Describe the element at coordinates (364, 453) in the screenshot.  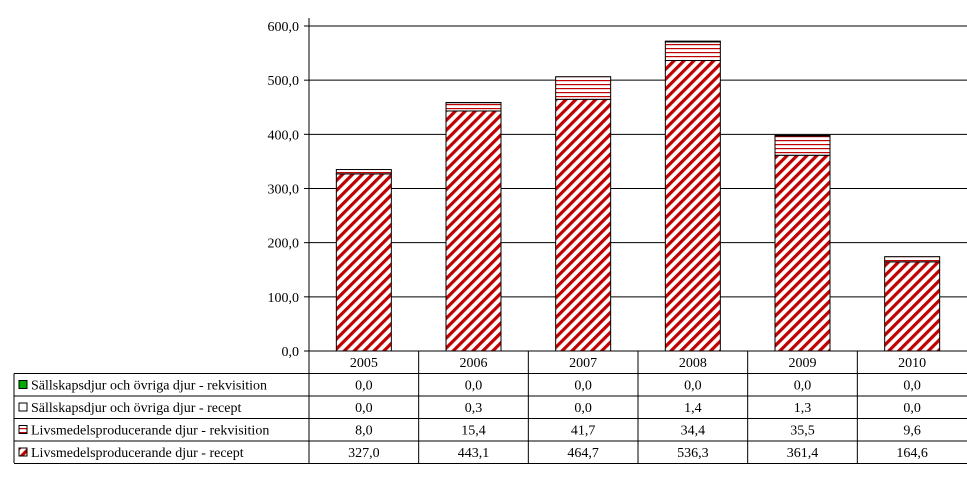
I see `data-label: 327,0` at that location.